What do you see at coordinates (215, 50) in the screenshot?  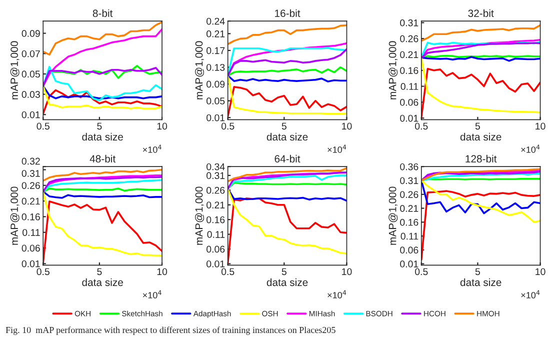 I see `y-tick-label: 0.17` at bounding box center [215, 50].